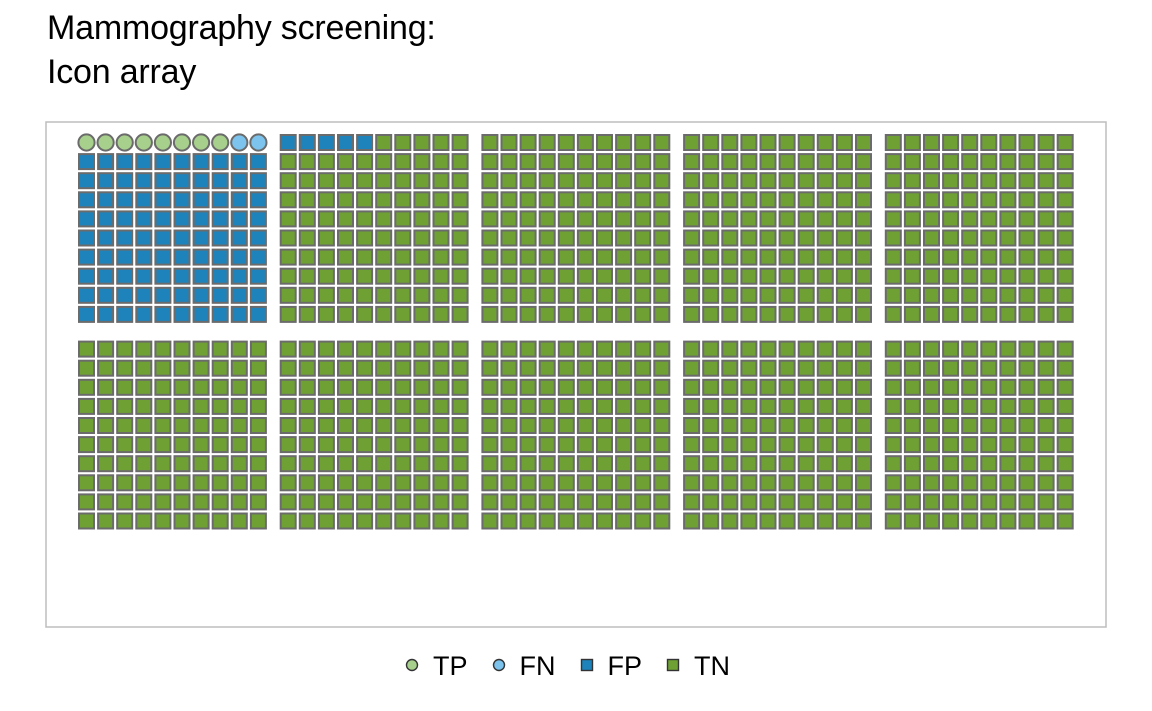 The image size is (1152, 711). I want to click on icon-tp, so click(201, 142).